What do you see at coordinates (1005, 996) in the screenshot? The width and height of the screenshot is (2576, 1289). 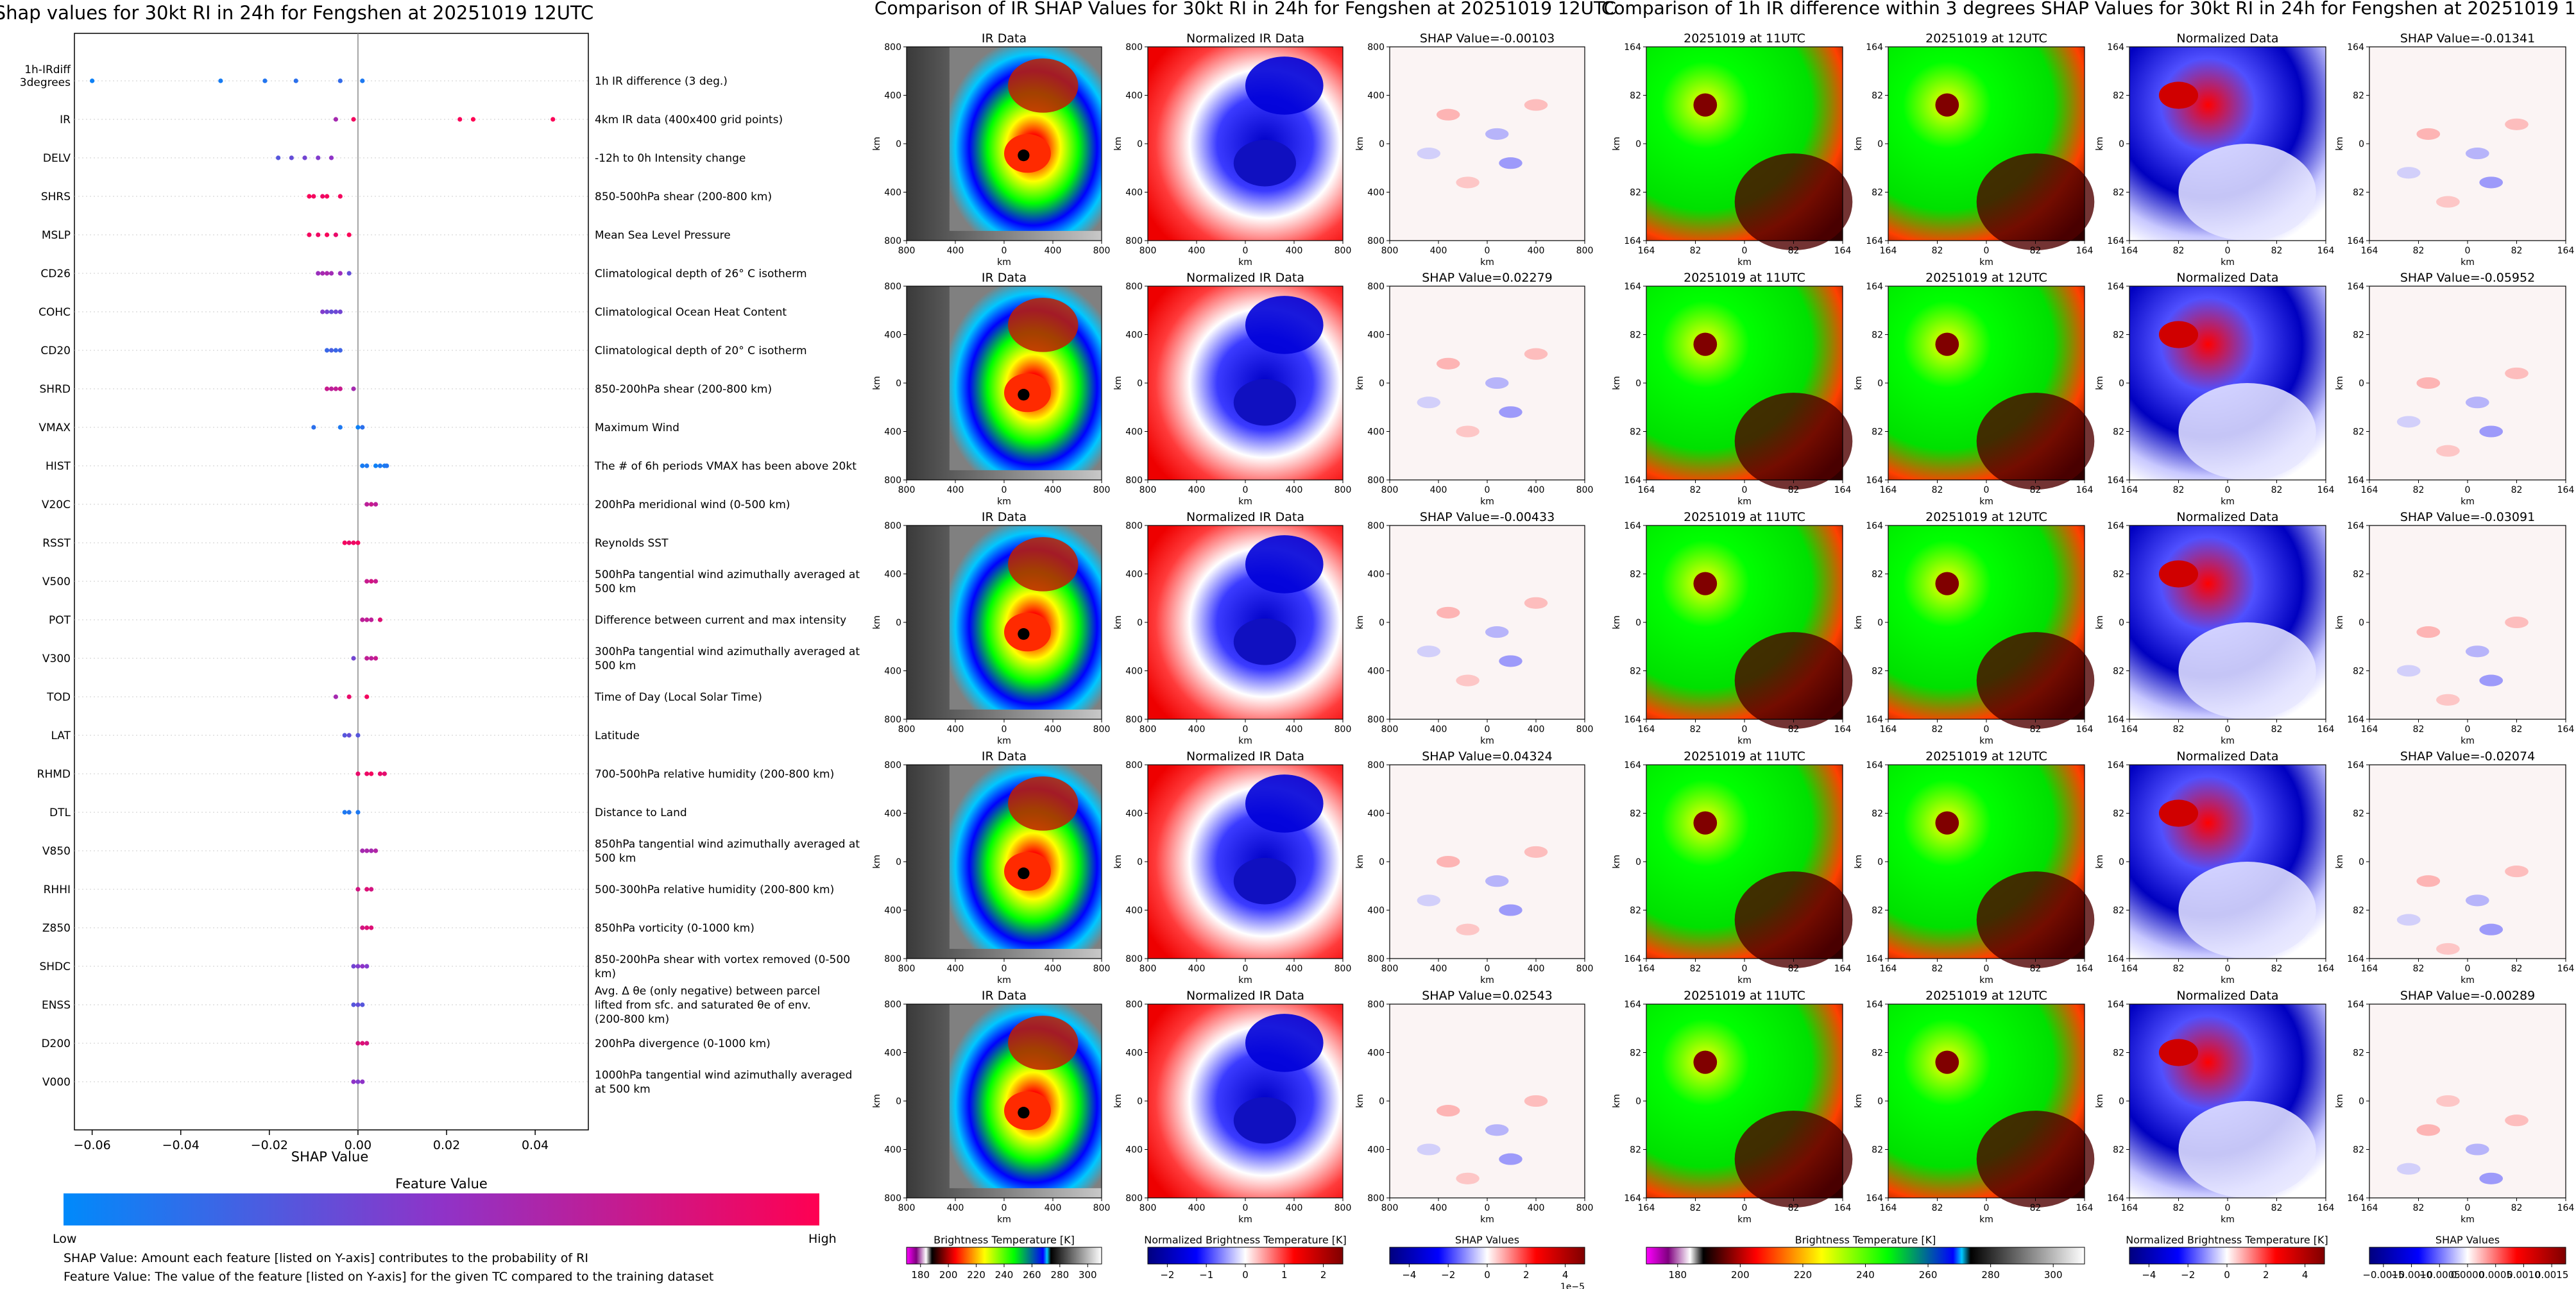 I see `panel-title: IR Data` at bounding box center [1005, 996].